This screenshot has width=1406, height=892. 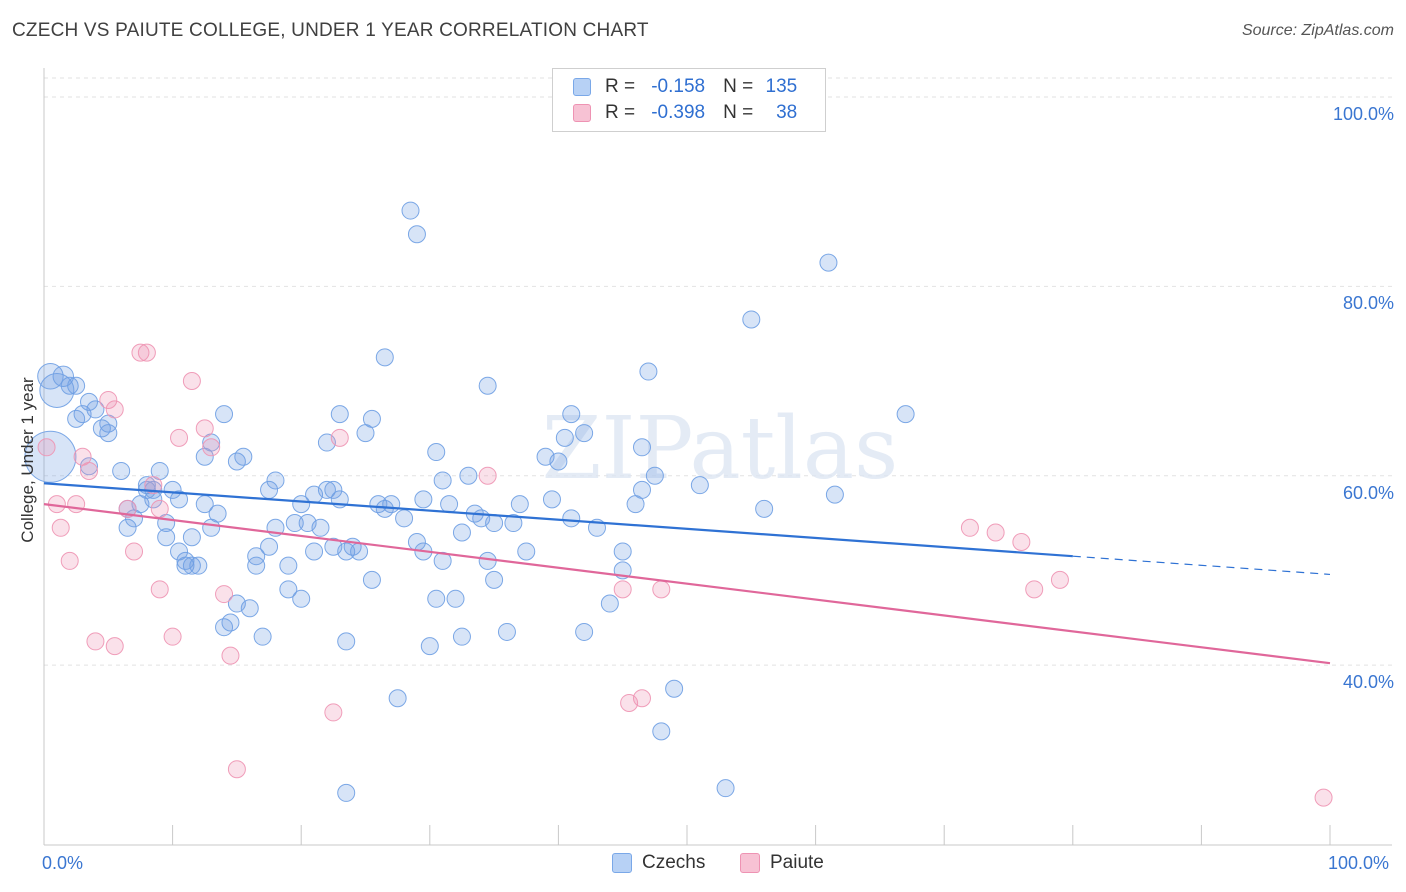 What do you see at coordinates (678, 112) in the screenshot?
I see `r-value-paiute: -0.398` at bounding box center [678, 112].